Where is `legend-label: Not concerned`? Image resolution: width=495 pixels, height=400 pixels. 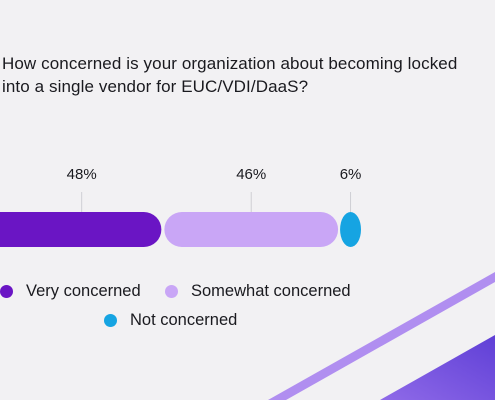
legend-label: Not concerned is located at coordinates (184, 320).